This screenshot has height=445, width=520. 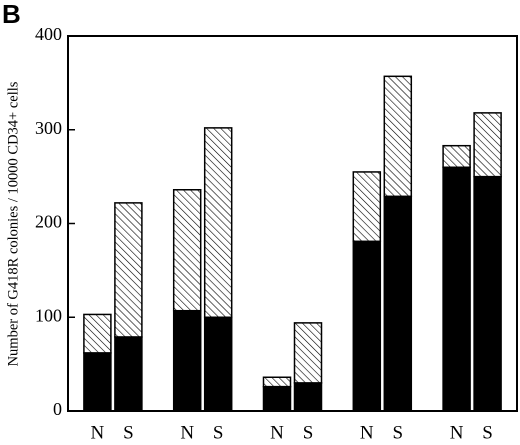 I want to click on panel-label: B, so click(x=11, y=14).